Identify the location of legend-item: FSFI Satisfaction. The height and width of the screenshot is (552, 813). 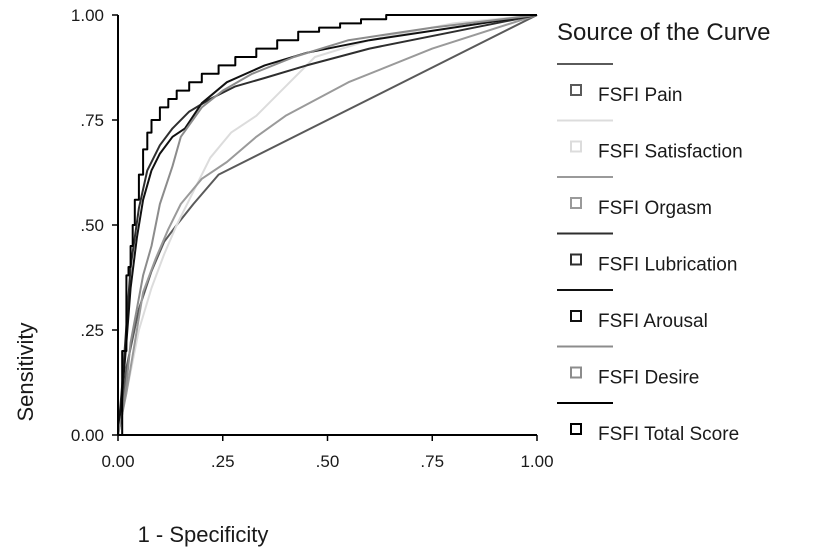
(650, 141).